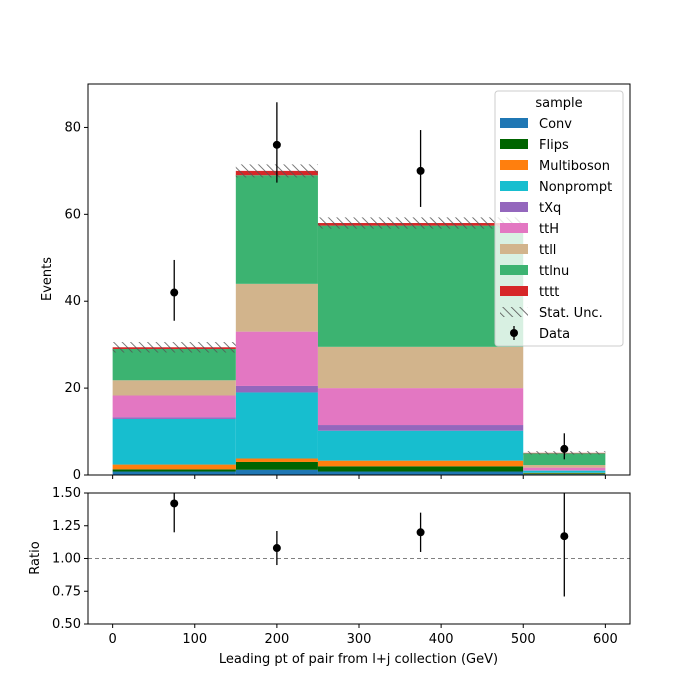  Describe the element at coordinates (72, 127) in the screenshot. I see `main-y-tick-label: 80` at that location.